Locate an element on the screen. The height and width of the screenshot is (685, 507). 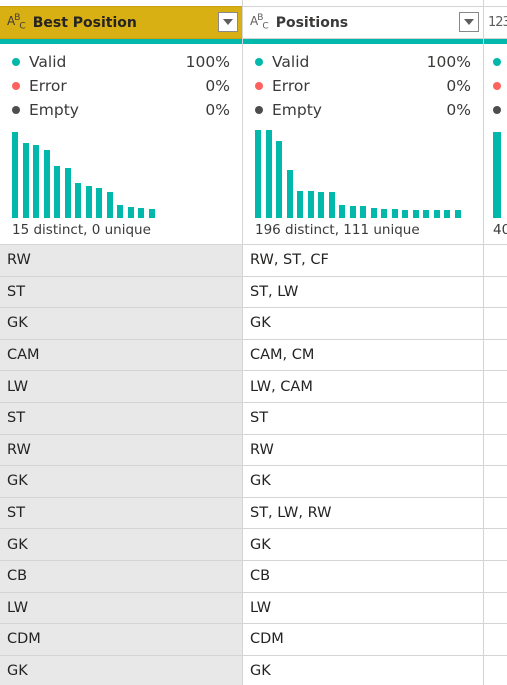
chevron-down-icon is located at coordinates (228, 22).